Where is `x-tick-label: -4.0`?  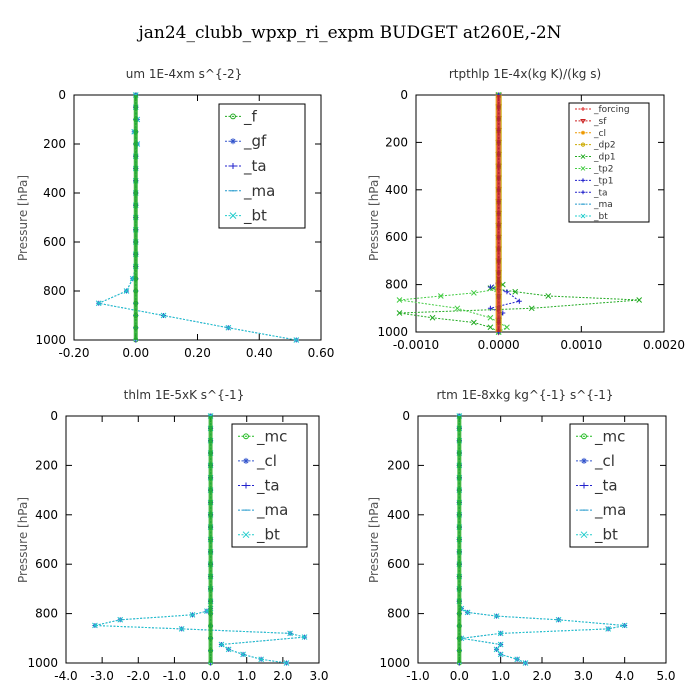
x-tick-label: -4.0 is located at coordinates (65, 676).